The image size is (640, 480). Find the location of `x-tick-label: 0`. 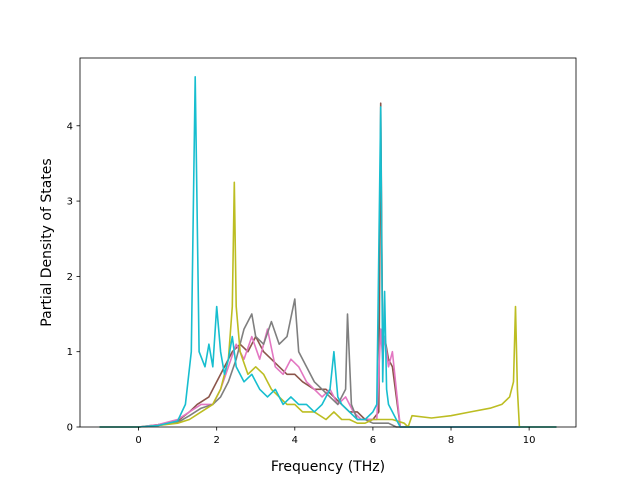

x-tick-label: 0 is located at coordinates (138, 440).